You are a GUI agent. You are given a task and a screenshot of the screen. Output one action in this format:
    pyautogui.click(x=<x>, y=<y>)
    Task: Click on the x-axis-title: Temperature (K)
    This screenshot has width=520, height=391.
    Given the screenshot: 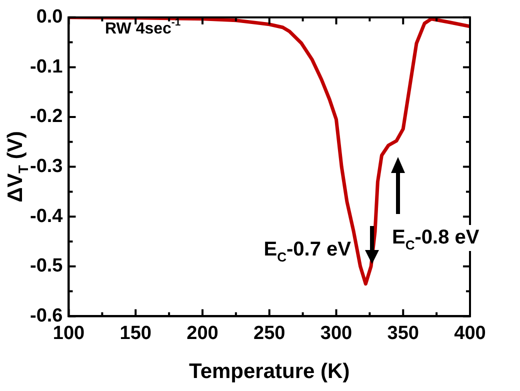 What is the action you would take?
    pyautogui.click(x=269, y=371)
    